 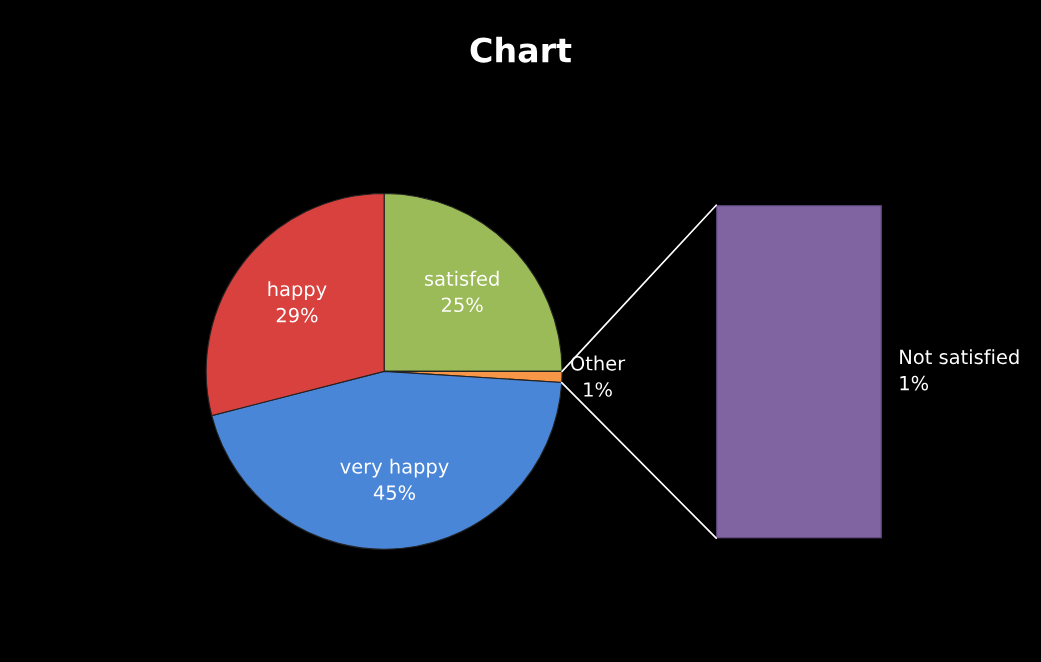 I want to click on slice-label: satisfed, so click(x=462, y=278).